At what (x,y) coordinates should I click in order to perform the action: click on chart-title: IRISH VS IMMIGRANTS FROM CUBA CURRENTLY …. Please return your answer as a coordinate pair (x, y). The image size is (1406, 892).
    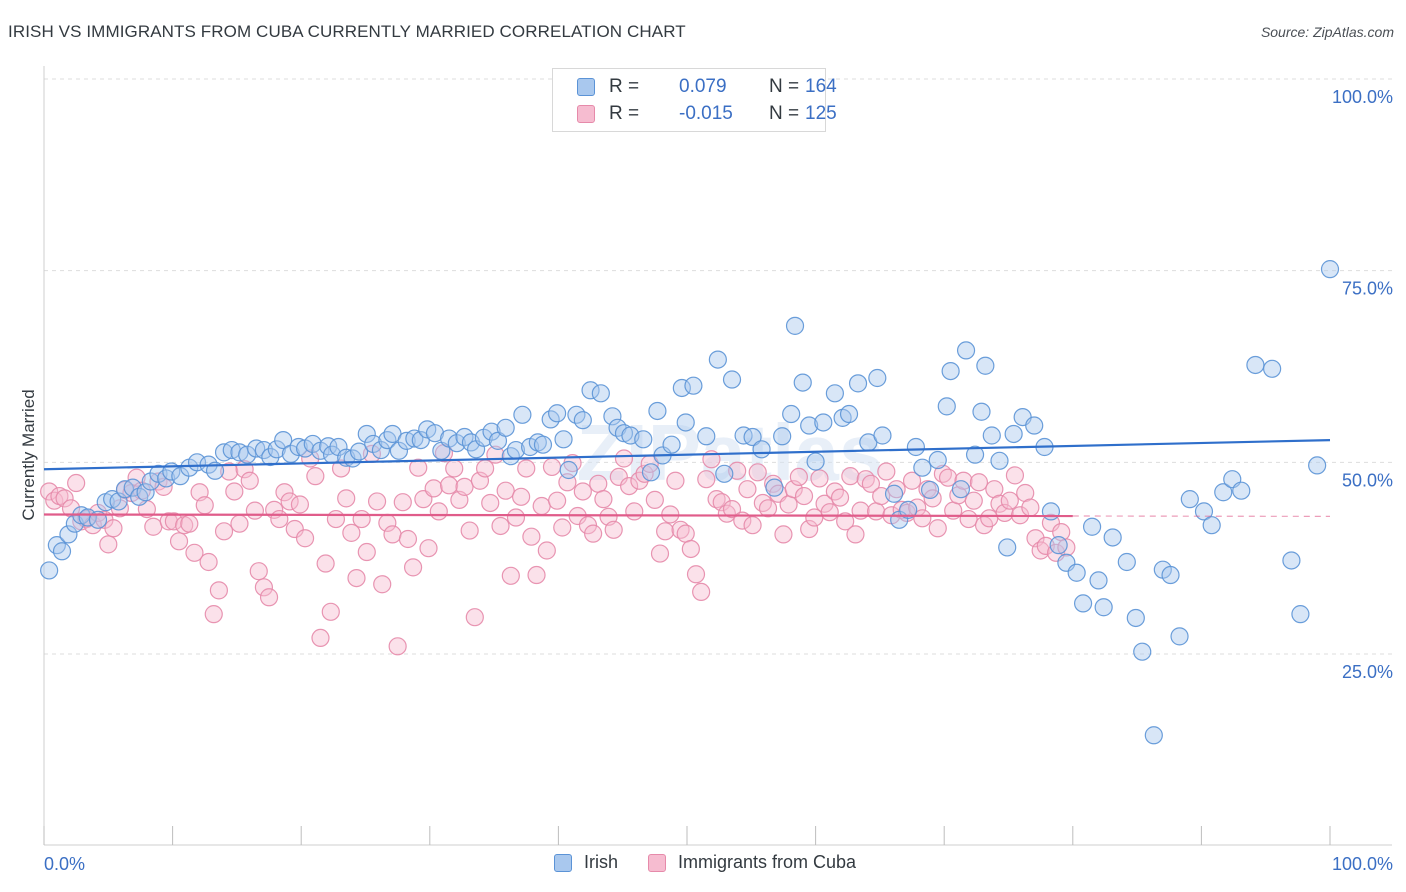
    Looking at the image, I should click on (347, 31).